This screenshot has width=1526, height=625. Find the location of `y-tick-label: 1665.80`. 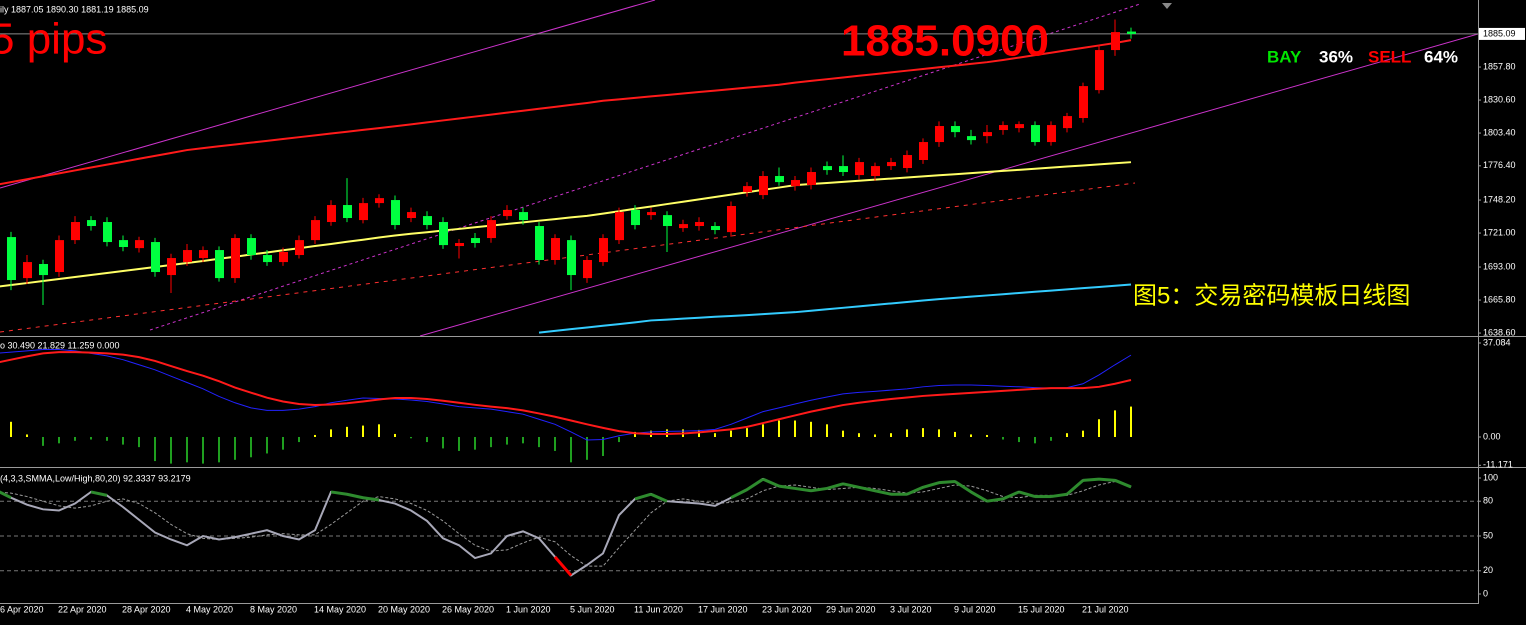

y-tick-label: 1665.80 is located at coordinates (1499, 299).